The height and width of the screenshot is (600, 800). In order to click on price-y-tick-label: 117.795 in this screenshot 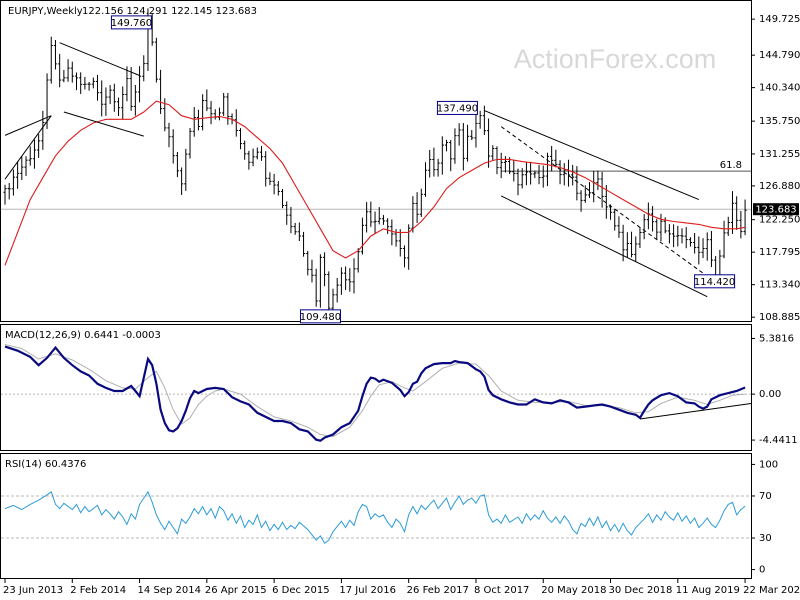, I will do `click(779, 252)`.